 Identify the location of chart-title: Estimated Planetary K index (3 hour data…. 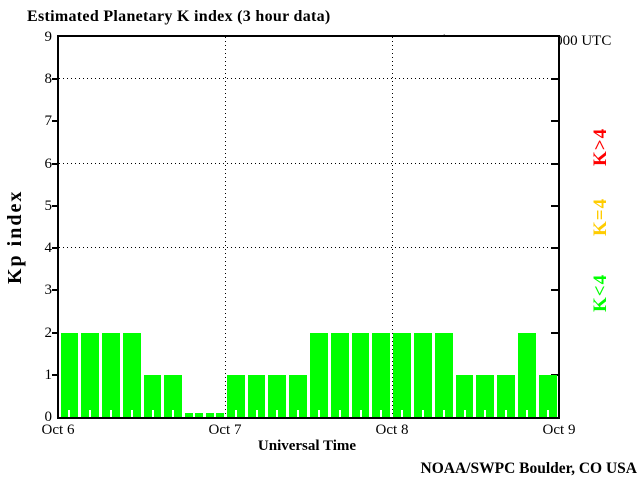
(179, 16).